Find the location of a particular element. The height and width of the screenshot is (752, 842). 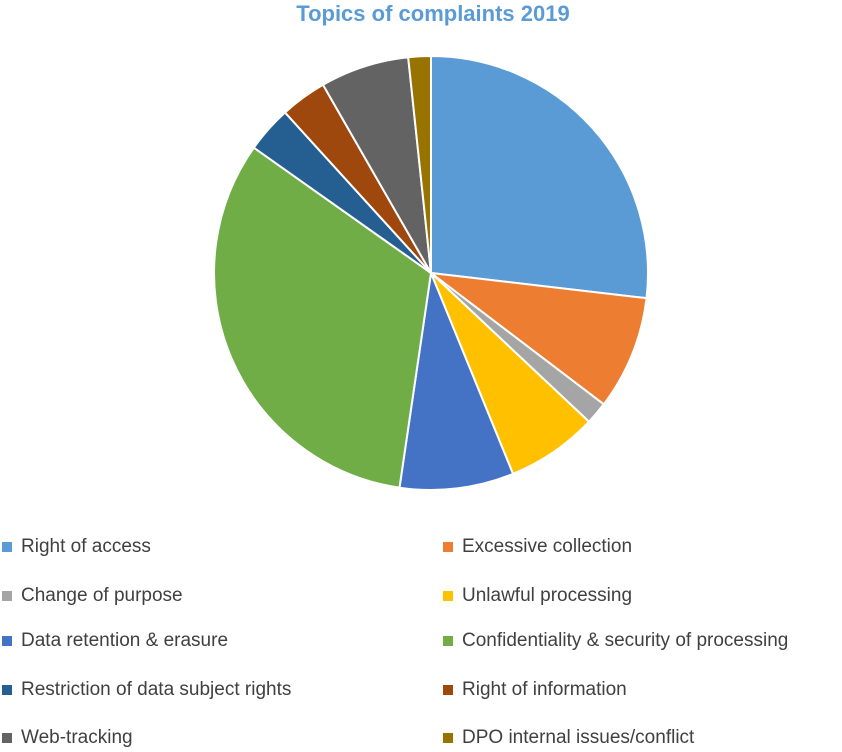

legend-item-excessive-collection: Excessive collection is located at coordinates (537, 547).